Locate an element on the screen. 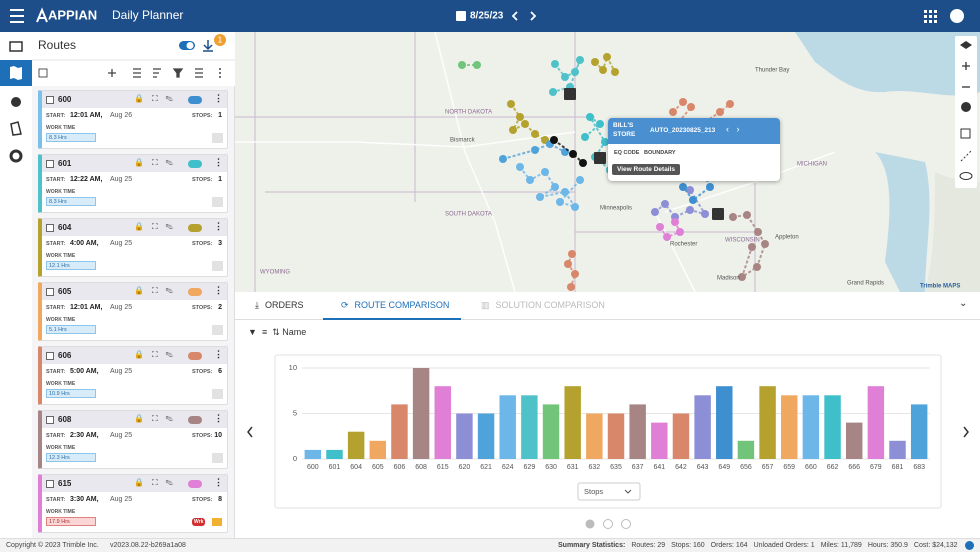 The height and width of the screenshot is (552, 980). tab-solution-comparison: ▥ SOLUTION COMPARISON is located at coordinates (543, 305).